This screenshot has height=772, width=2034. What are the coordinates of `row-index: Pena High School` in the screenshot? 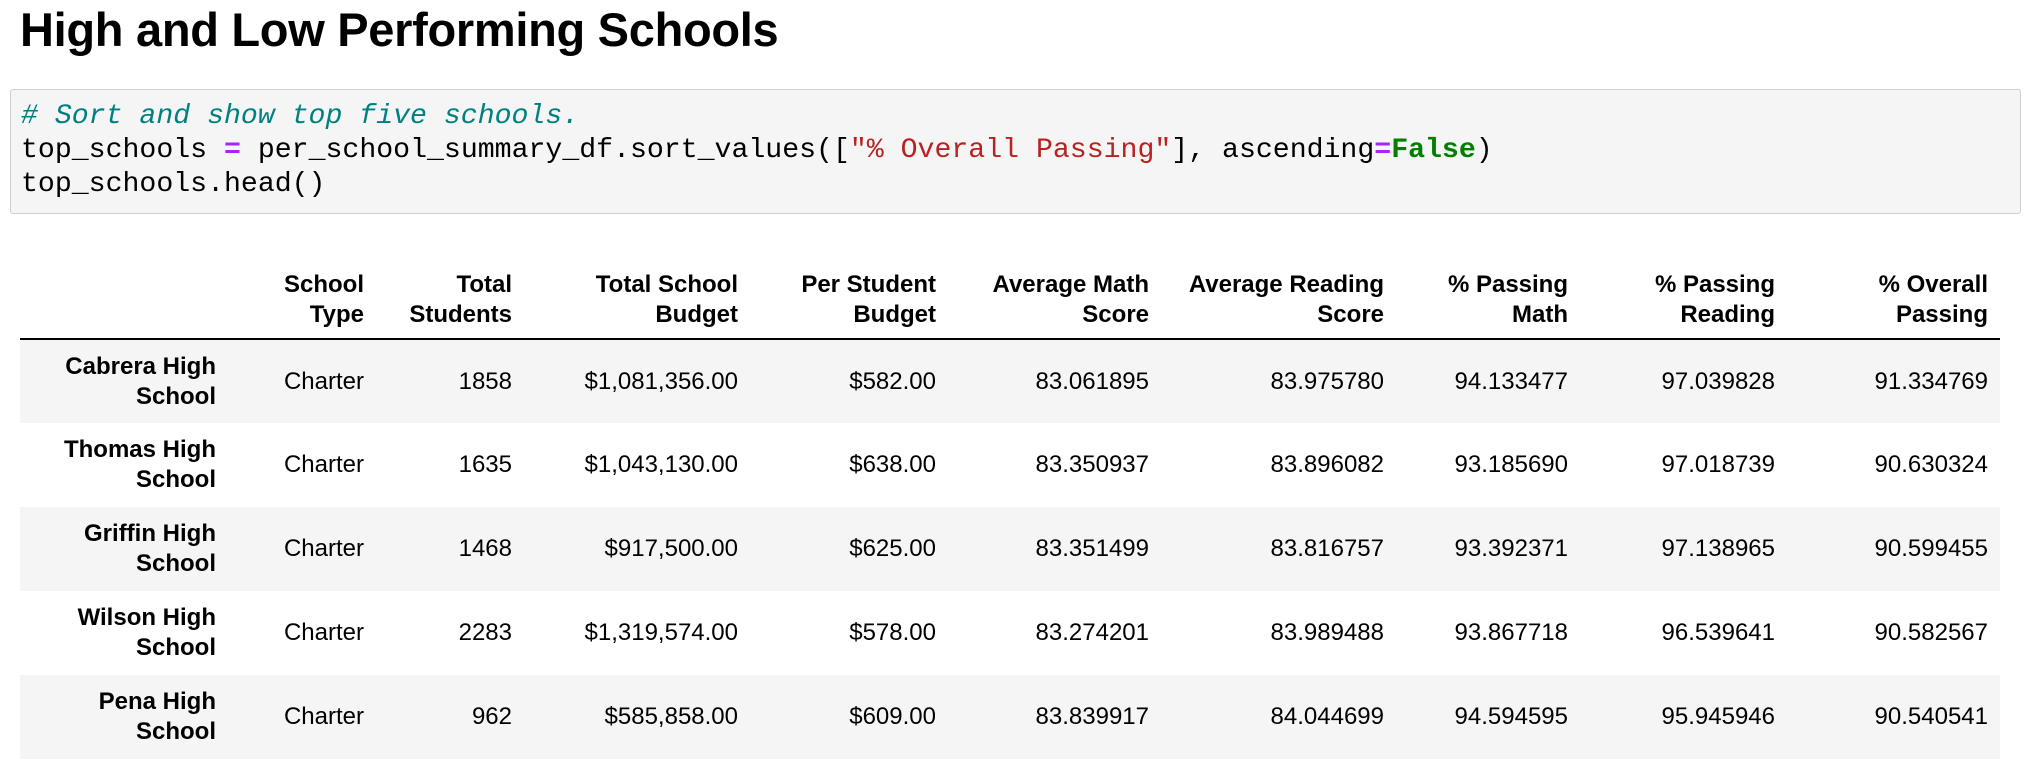 It's located at (157, 716).